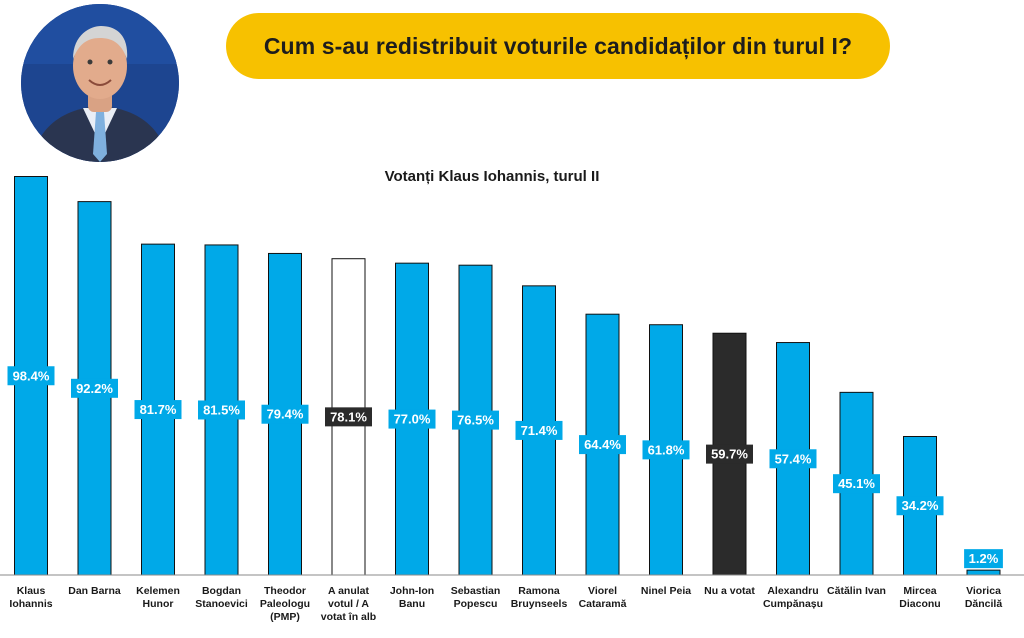 The height and width of the screenshot is (638, 1024). I want to click on data-label: 61.8%, so click(666, 450).